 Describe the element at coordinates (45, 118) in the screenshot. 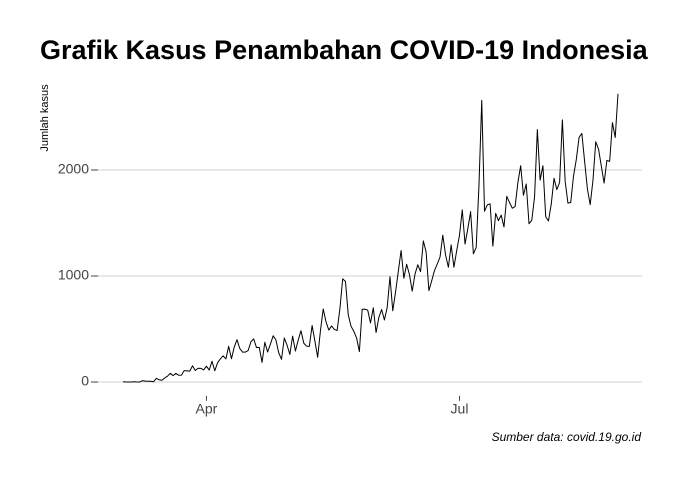

I see `y-axis-label: Jumlah kasus` at that location.